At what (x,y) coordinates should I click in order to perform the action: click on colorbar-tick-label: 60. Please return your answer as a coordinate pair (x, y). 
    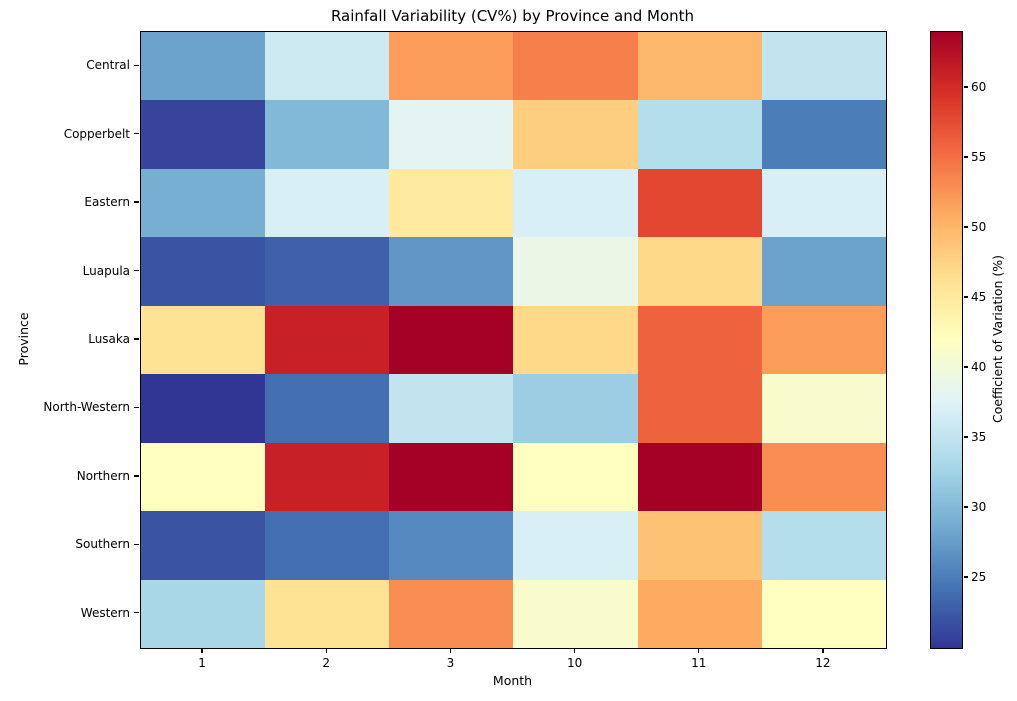
    Looking at the image, I should click on (979, 87).